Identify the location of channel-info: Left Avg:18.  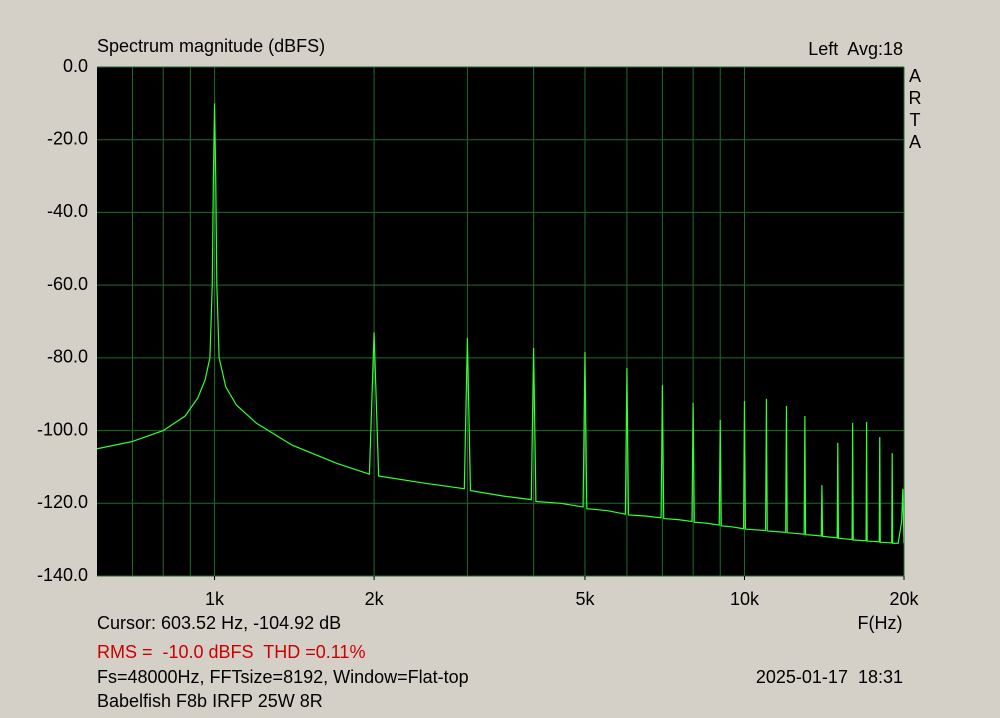
(855, 49).